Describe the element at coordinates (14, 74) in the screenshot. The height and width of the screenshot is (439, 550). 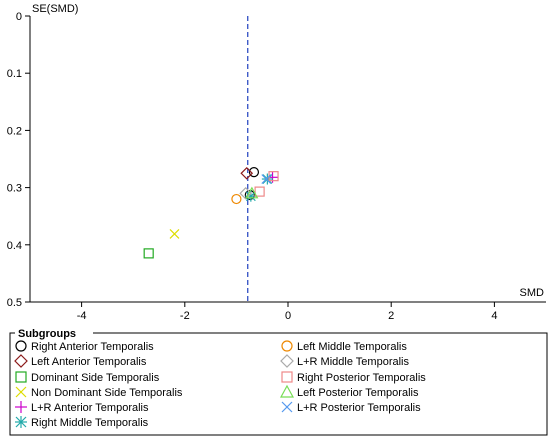
I see `y-tick-label: 0.1` at that location.